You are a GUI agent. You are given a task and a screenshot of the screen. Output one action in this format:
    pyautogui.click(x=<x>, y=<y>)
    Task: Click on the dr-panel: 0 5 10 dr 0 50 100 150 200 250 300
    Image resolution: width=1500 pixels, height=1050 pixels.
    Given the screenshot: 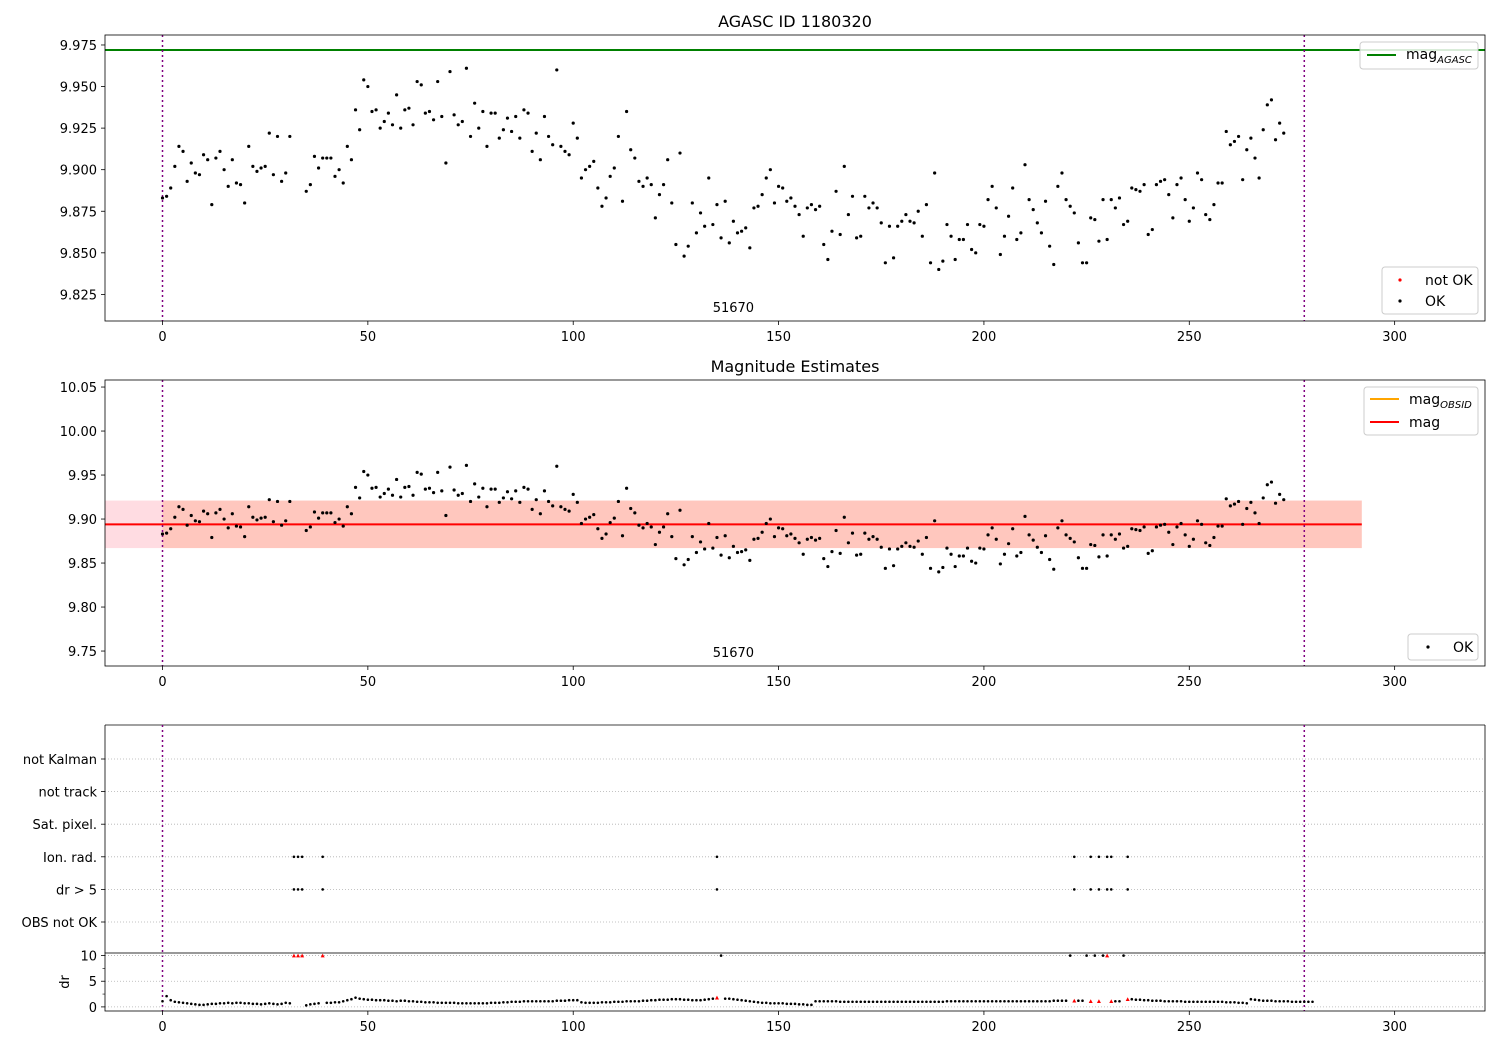 What is the action you would take?
    pyautogui.click(x=772, y=992)
    